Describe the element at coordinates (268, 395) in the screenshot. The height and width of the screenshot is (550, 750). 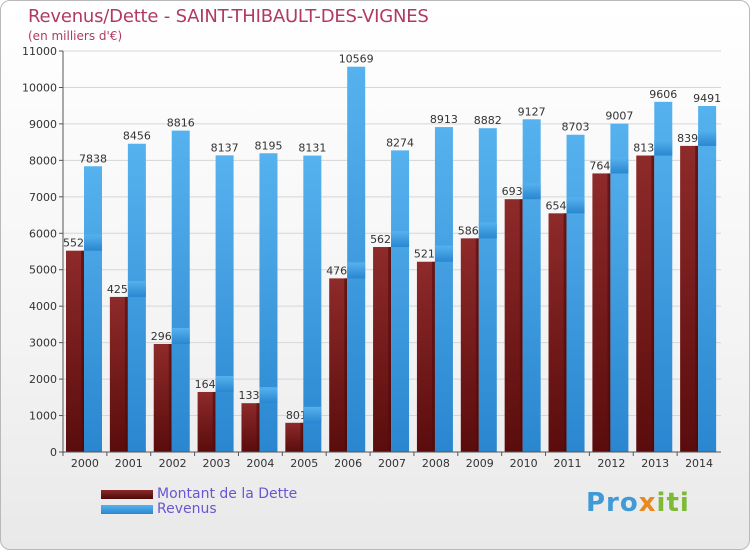
I see `bar-revenus-overlap-2004` at that location.